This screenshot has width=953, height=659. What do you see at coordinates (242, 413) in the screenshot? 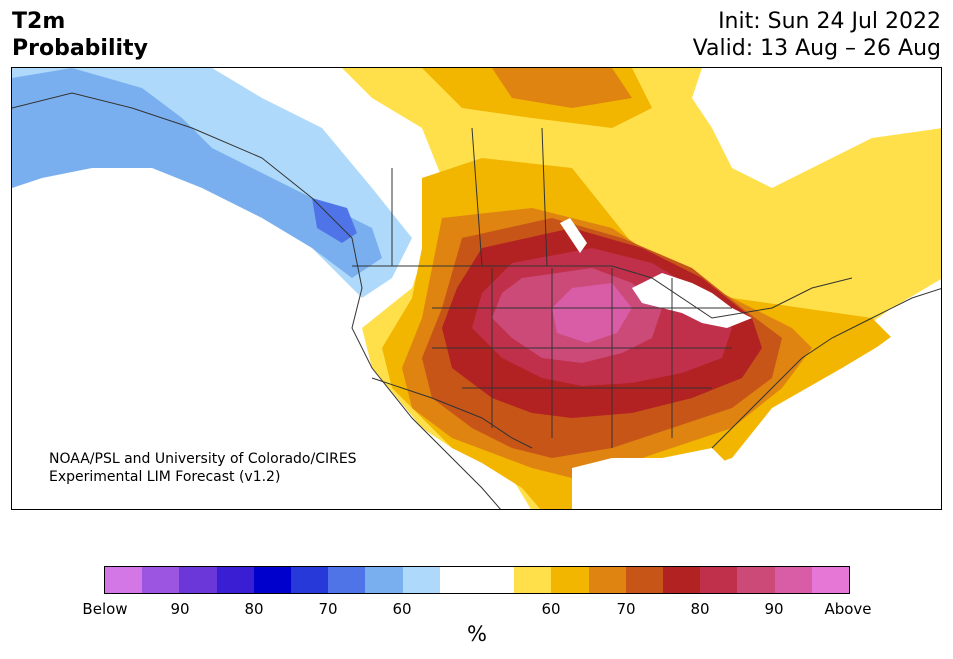
I see `pacific-ocean` at bounding box center [242, 413].